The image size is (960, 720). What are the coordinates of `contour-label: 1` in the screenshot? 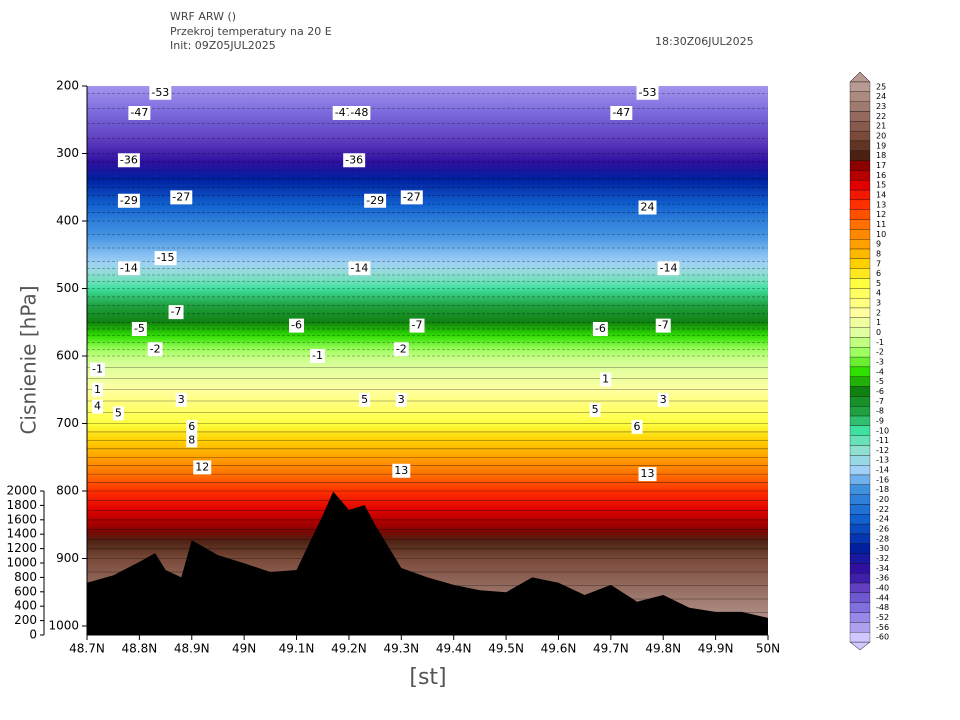 It's located at (605, 379).